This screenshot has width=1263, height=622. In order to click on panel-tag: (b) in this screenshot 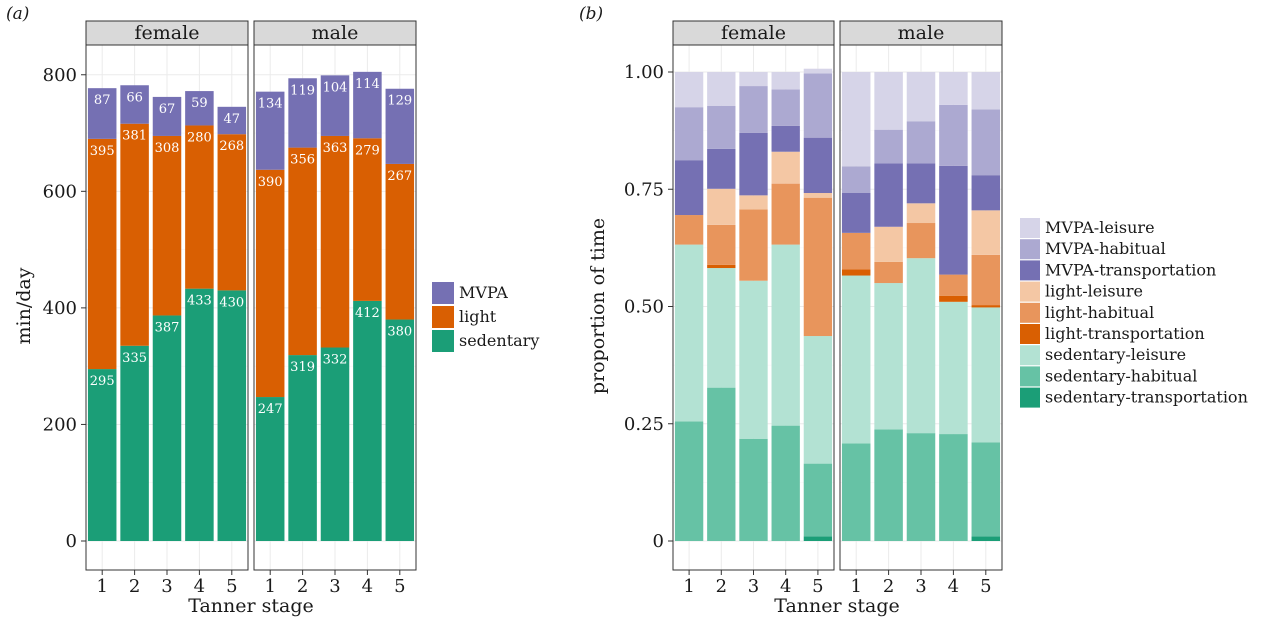, I will do `click(591, 14)`.